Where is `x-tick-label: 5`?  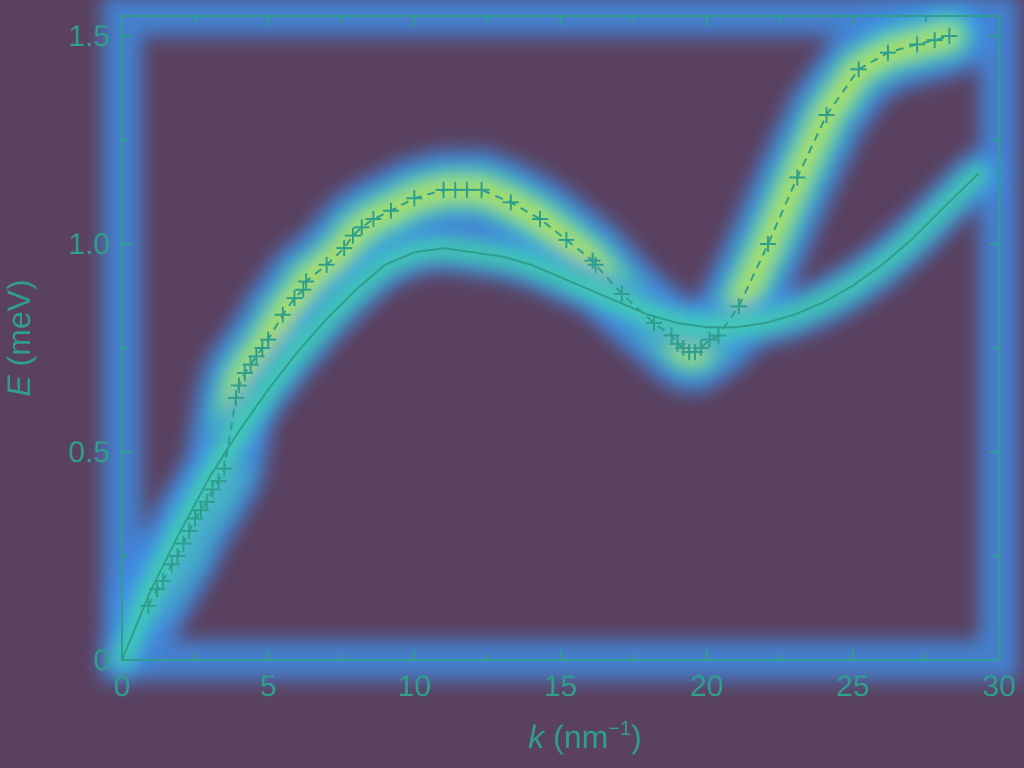 x-tick-label: 5 is located at coordinates (268, 686).